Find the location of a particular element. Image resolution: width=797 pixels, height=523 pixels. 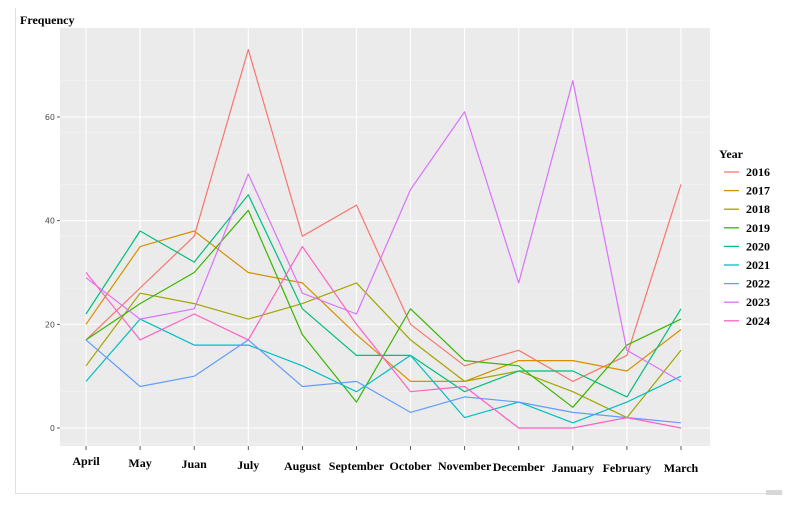

x-tick-label: August is located at coordinates (302, 466).